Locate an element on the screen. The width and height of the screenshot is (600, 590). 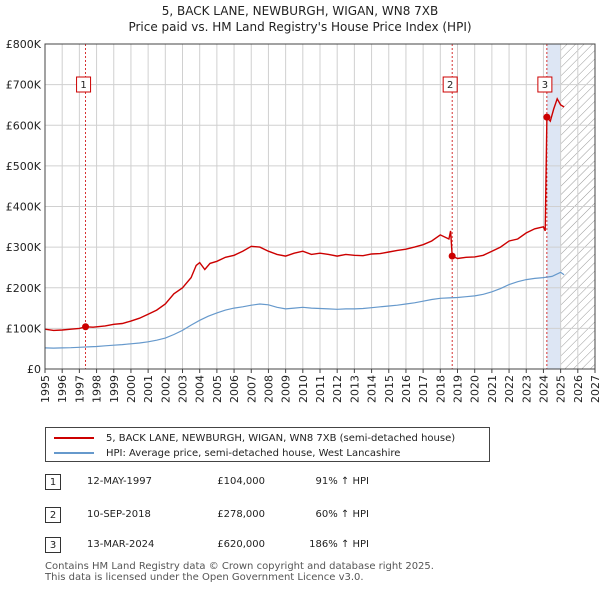
y-tick-label: £700K is located at coordinates (24, 85).